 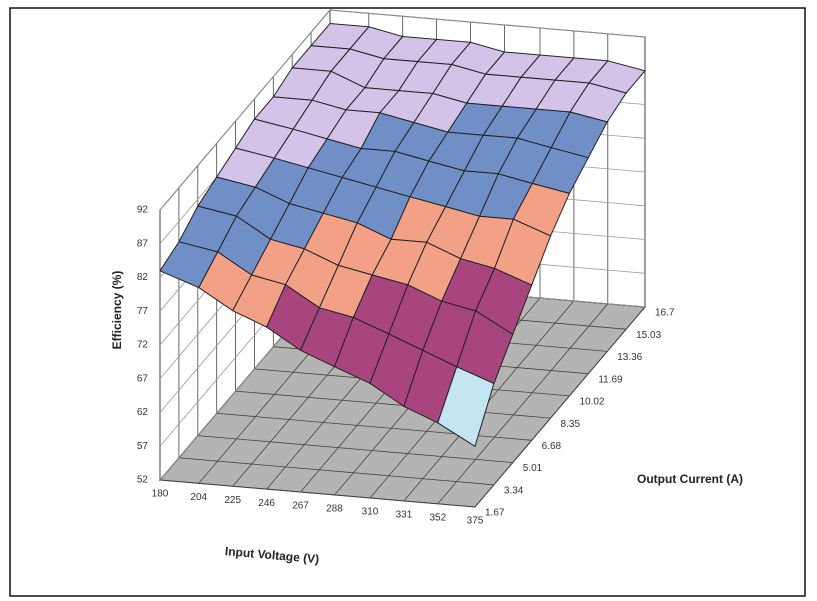 What do you see at coordinates (117, 310) in the screenshot?
I see `z-axis-title: Efficiency (%)` at bounding box center [117, 310].